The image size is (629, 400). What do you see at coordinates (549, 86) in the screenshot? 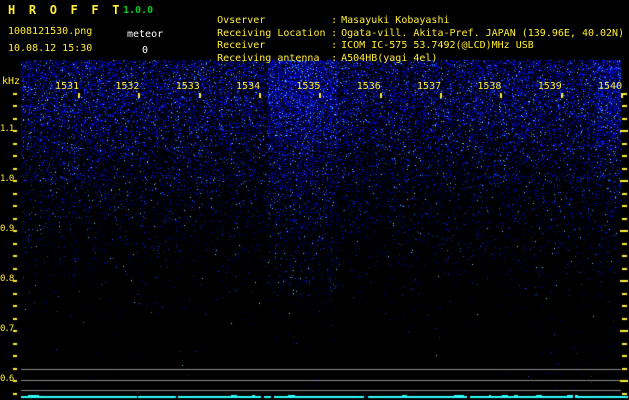
I see `time-tick-label: 1539` at bounding box center [549, 86].